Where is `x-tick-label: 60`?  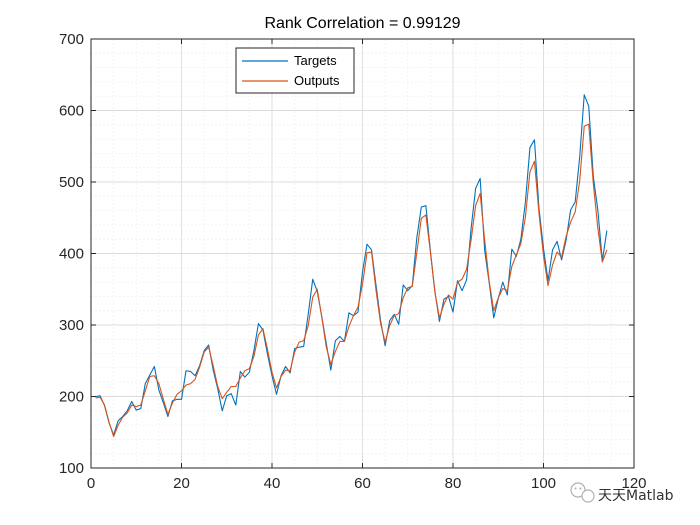
x-tick-label: 60 is located at coordinates (362, 483).